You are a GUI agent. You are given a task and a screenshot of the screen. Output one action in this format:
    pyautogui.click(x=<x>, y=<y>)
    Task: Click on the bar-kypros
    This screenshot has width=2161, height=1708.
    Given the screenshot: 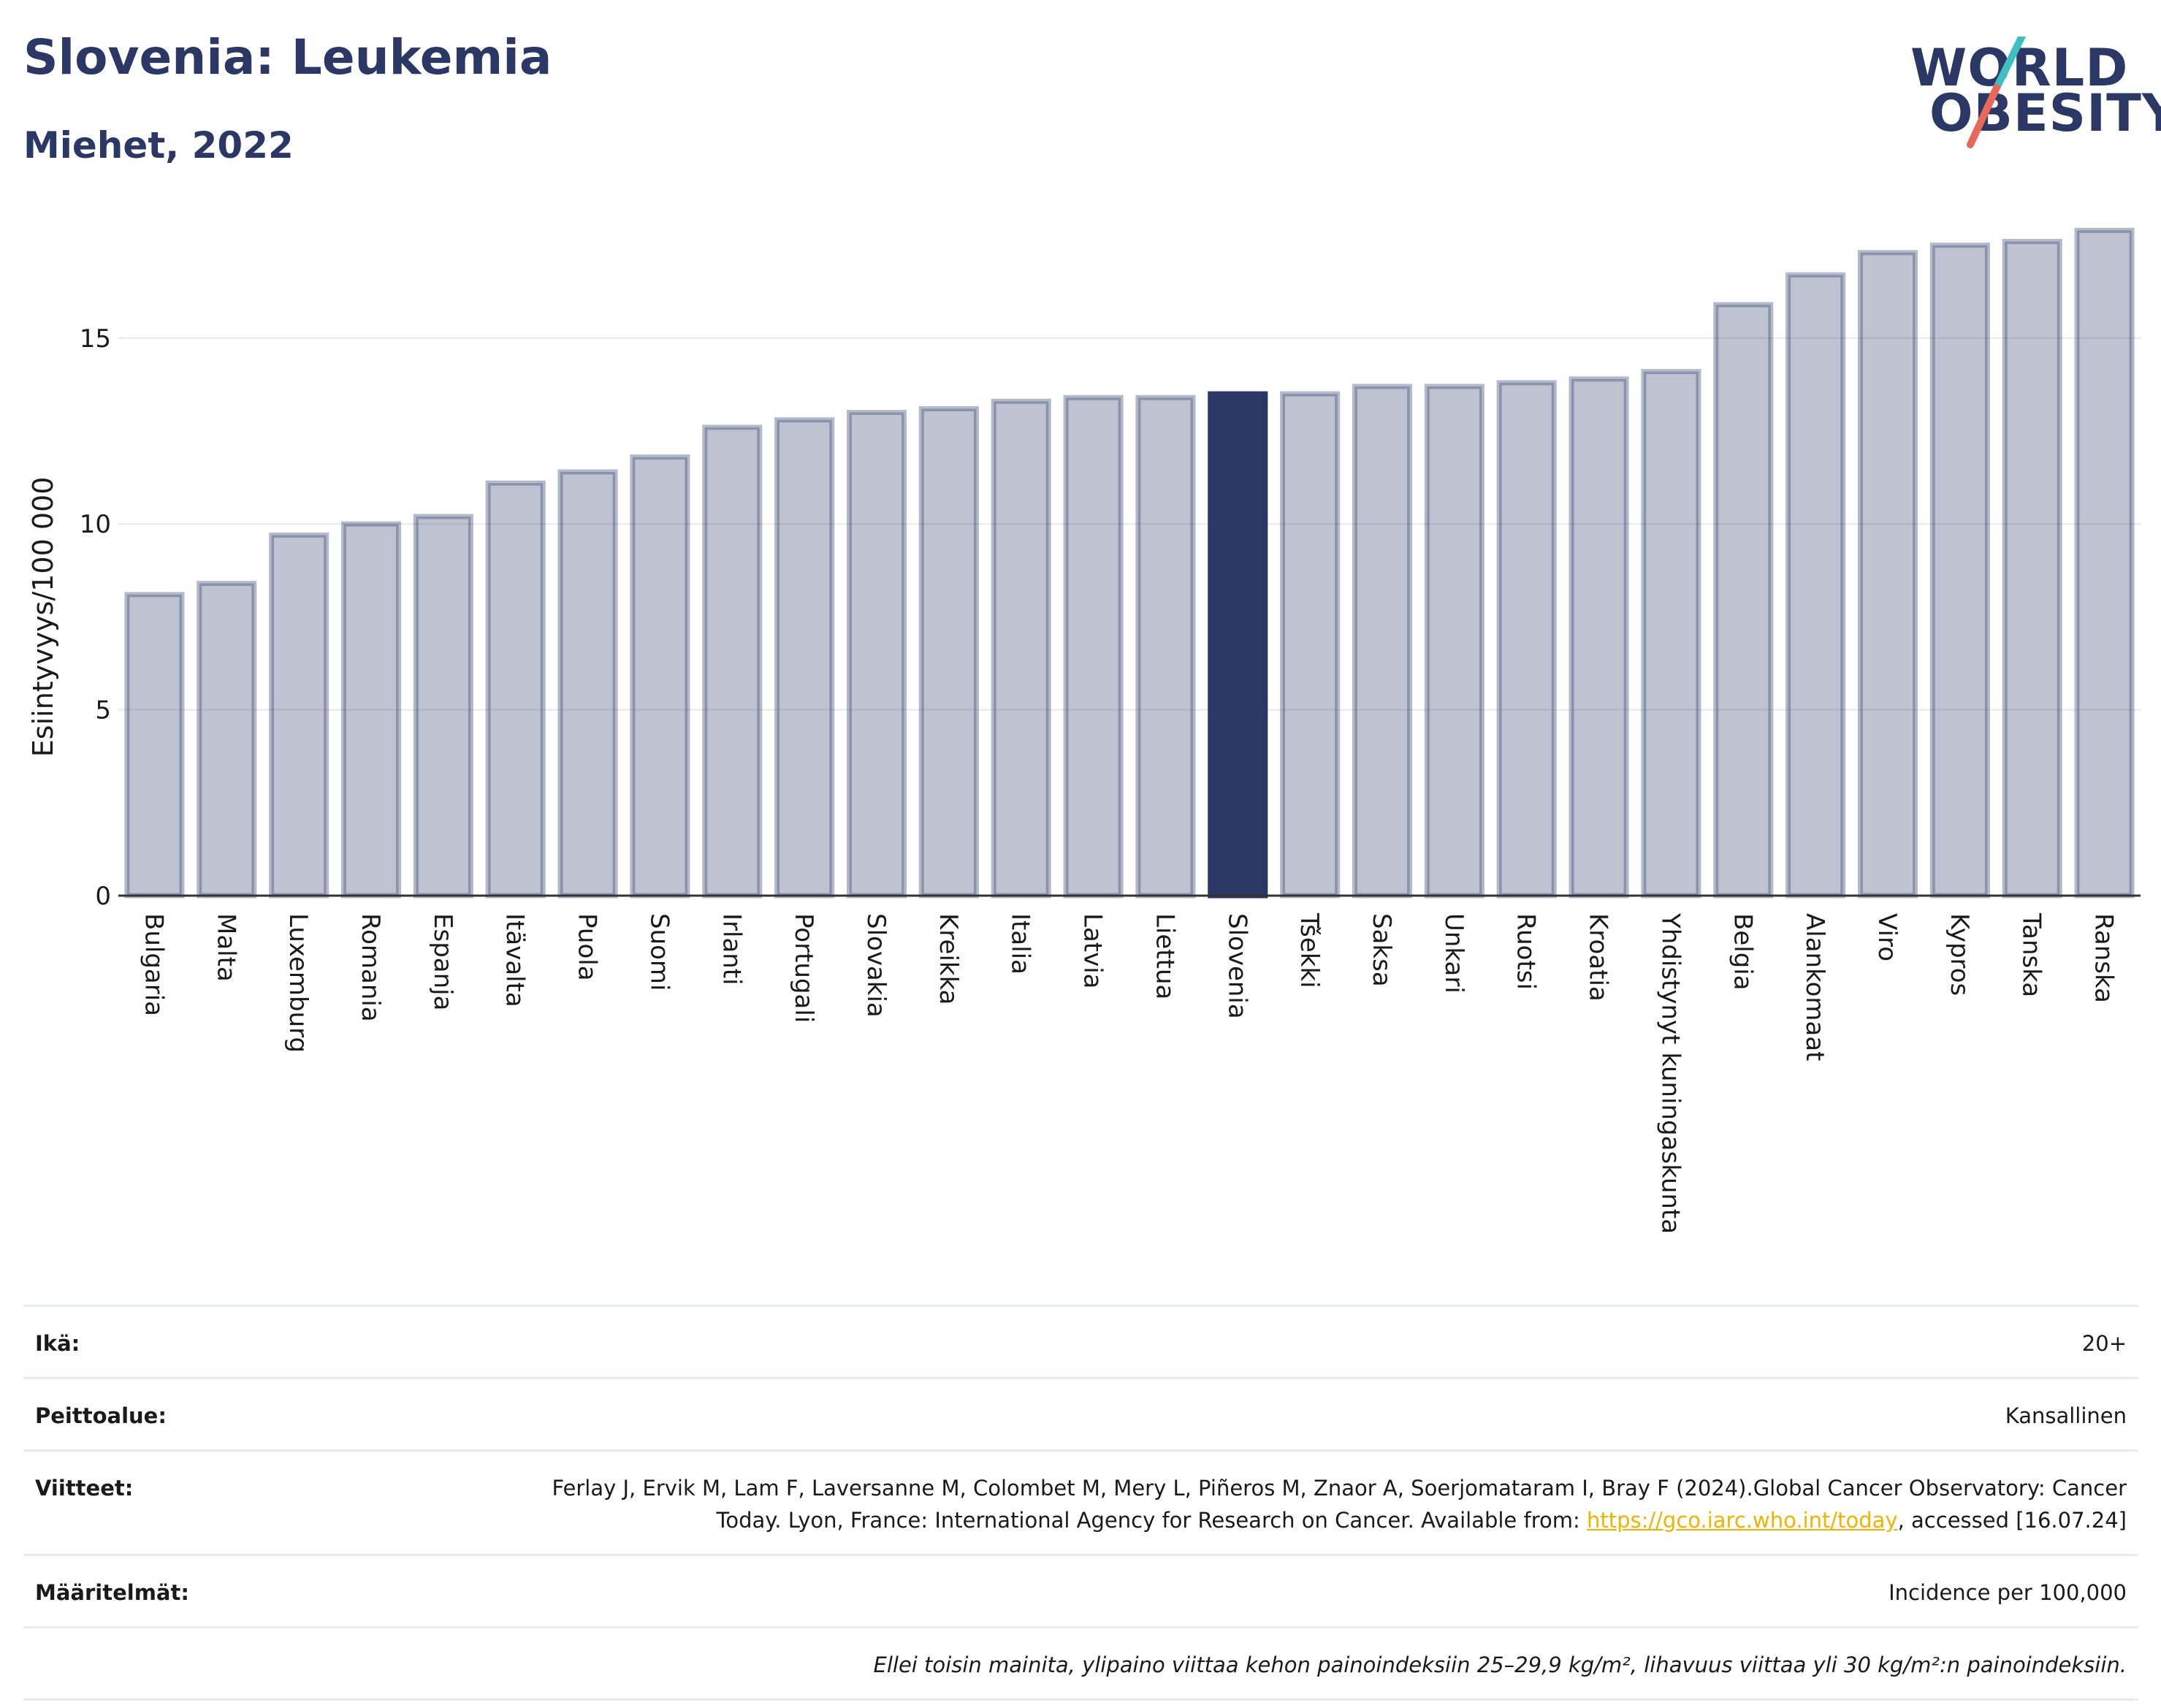 What is the action you would take?
    pyautogui.click(x=1960, y=571)
    